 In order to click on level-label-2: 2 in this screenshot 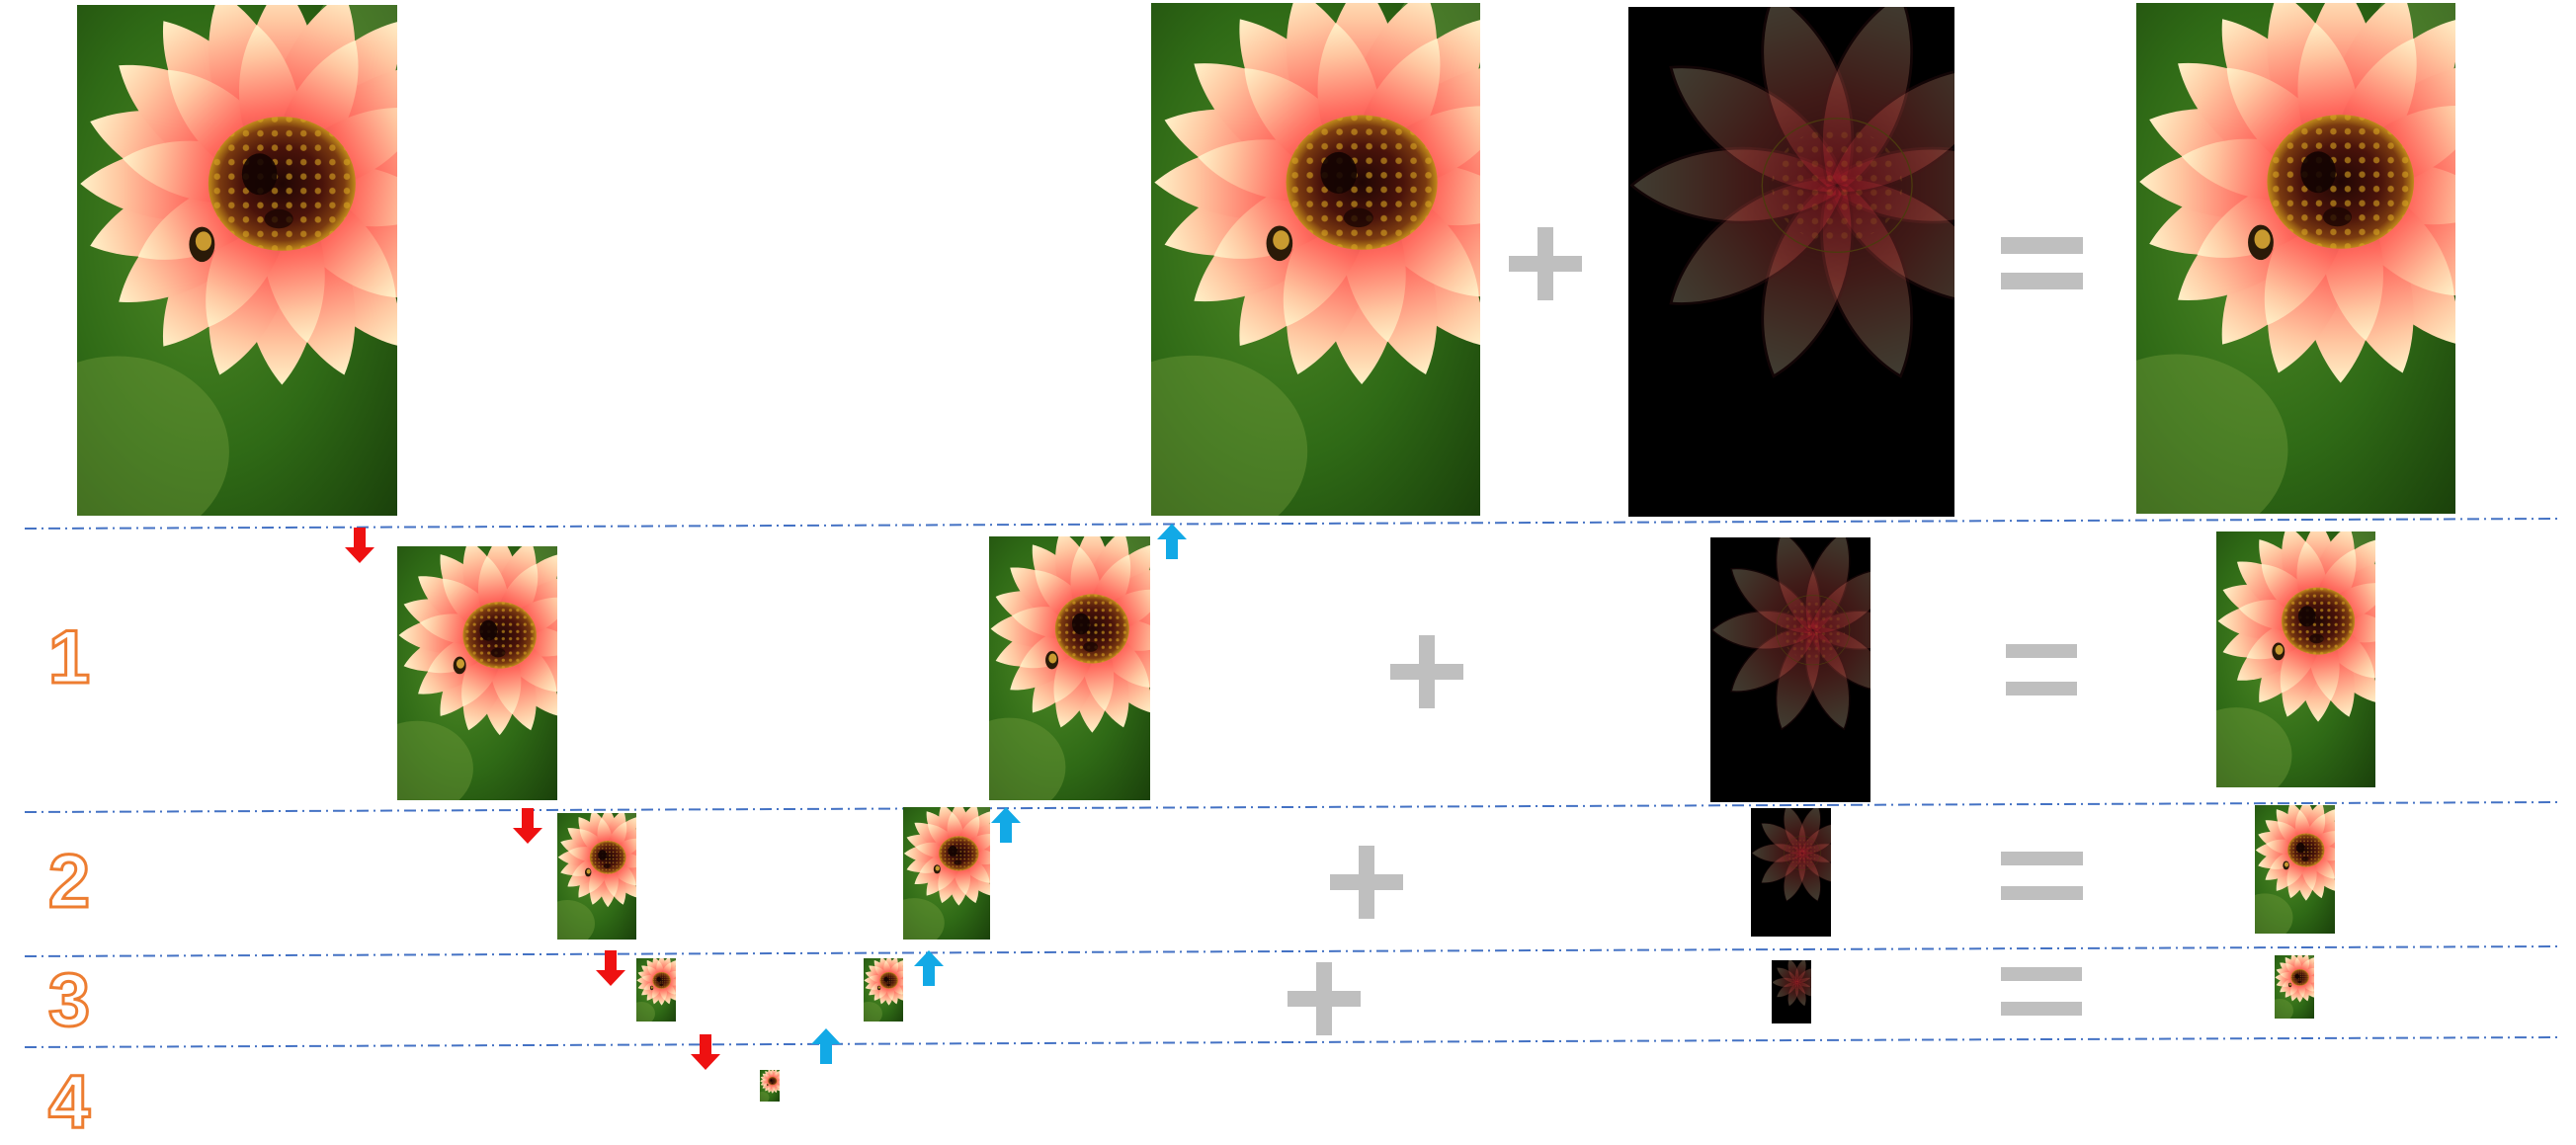, I will do `click(68, 882)`.